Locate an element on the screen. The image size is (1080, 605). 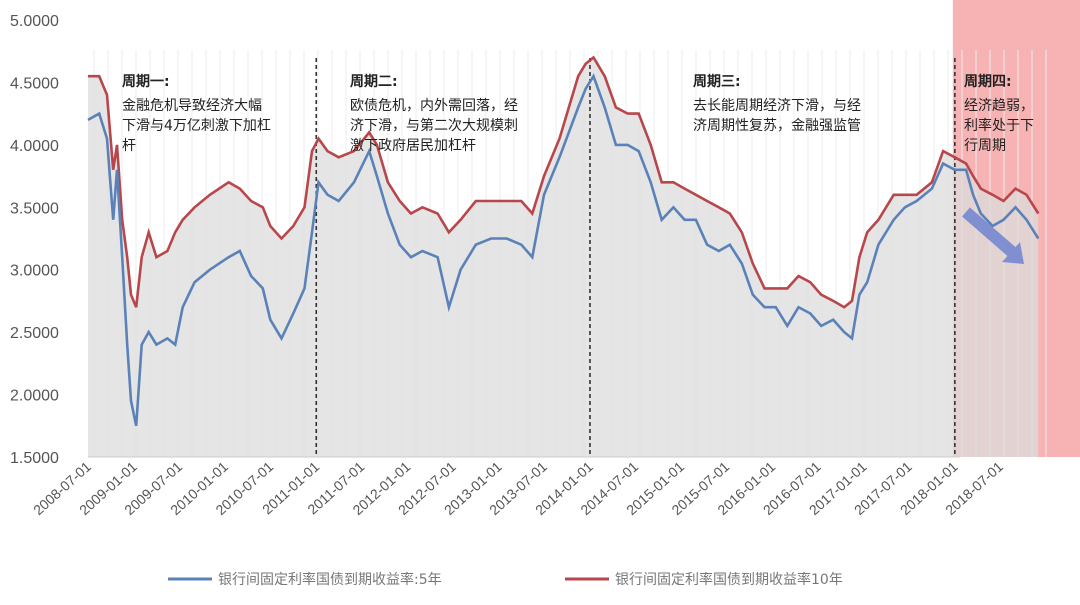
annotation-line: 激下政府居民加杠杆 is located at coordinates (413, 145).